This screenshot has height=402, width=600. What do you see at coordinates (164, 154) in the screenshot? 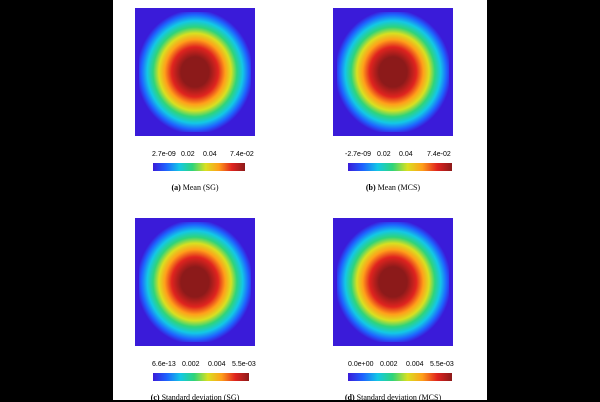
I see `tick-label: 2.7e-09` at bounding box center [164, 154].